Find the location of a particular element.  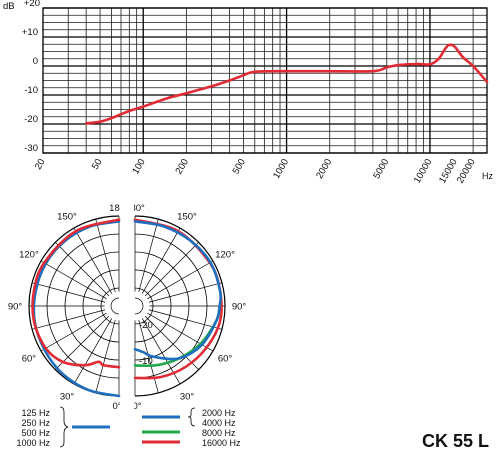

fr-y-axis-label: dB is located at coordinates (9, 6).